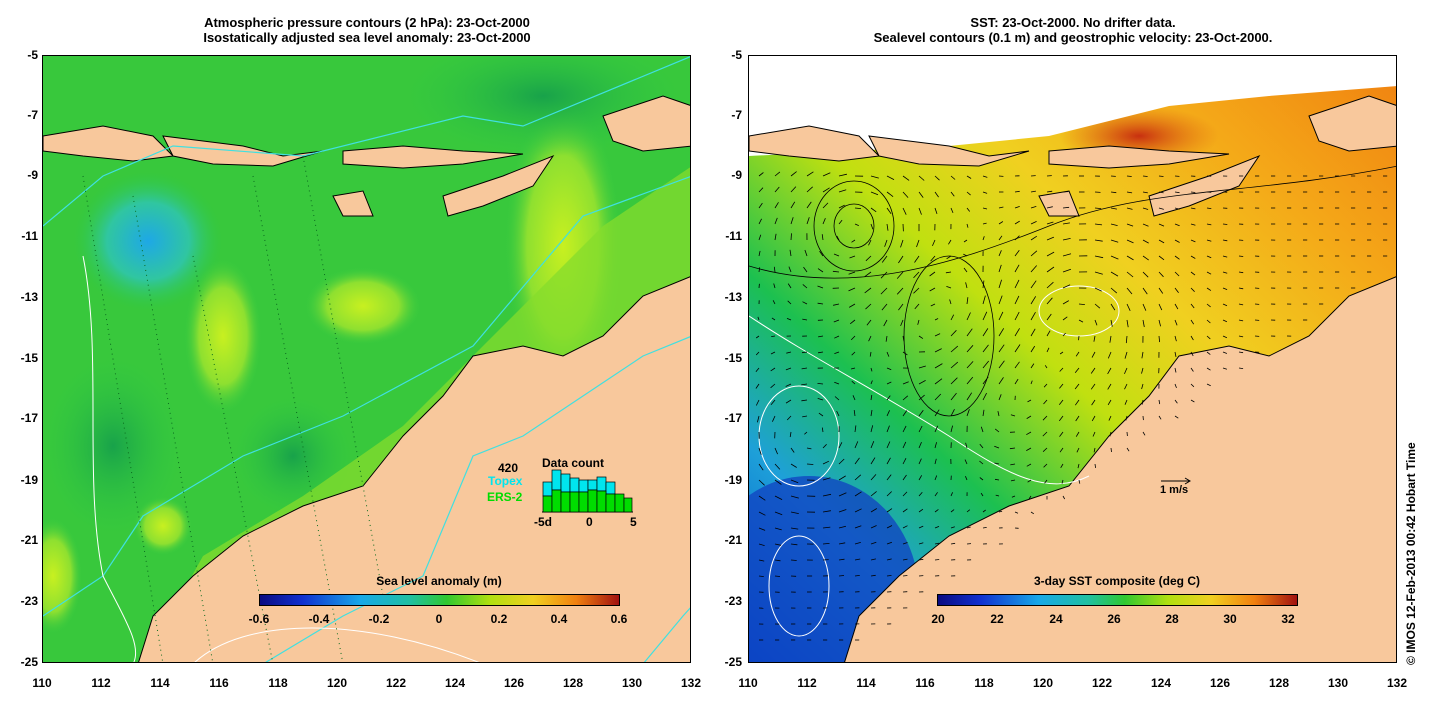 This screenshot has height=710, width=1440. What do you see at coordinates (32, 55) in the screenshot?
I see `left-y-tick: -5` at bounding box center [32, 55].